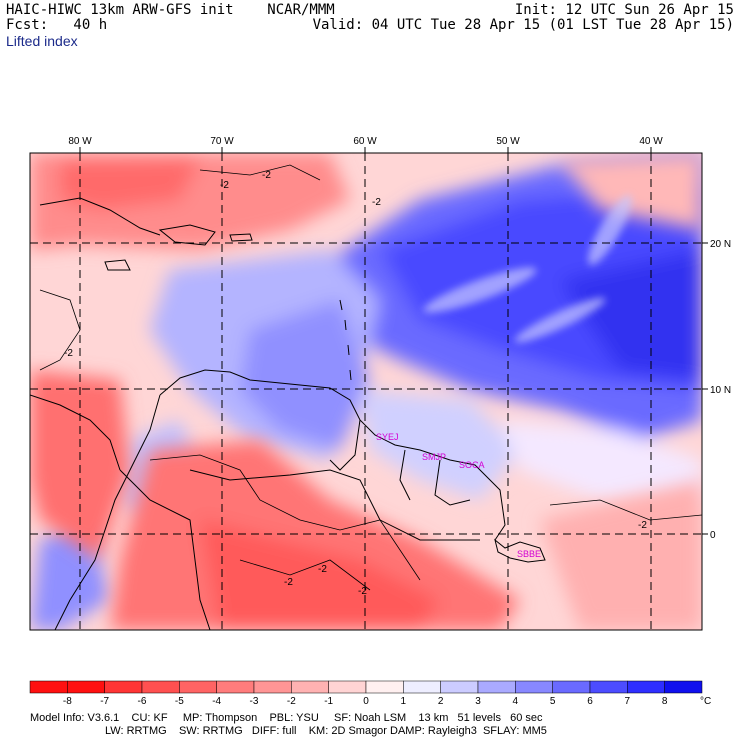 The image size is (740, 740). I want to click on colorbar-tick-label: 6, so click(590, 701).